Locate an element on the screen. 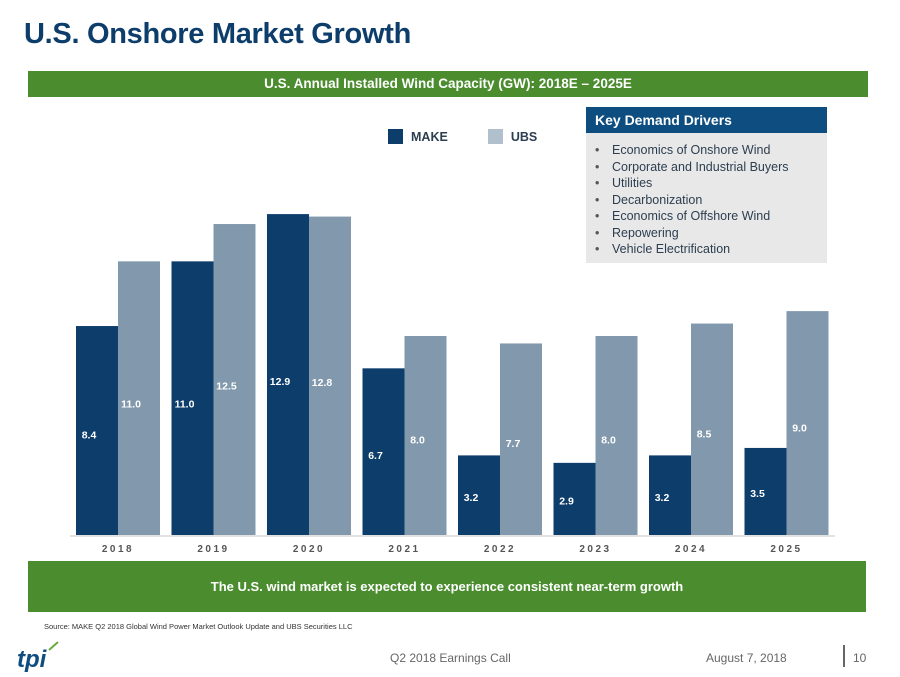  data-label-make-2021: 6.7 is located at coordinates (375, 456).